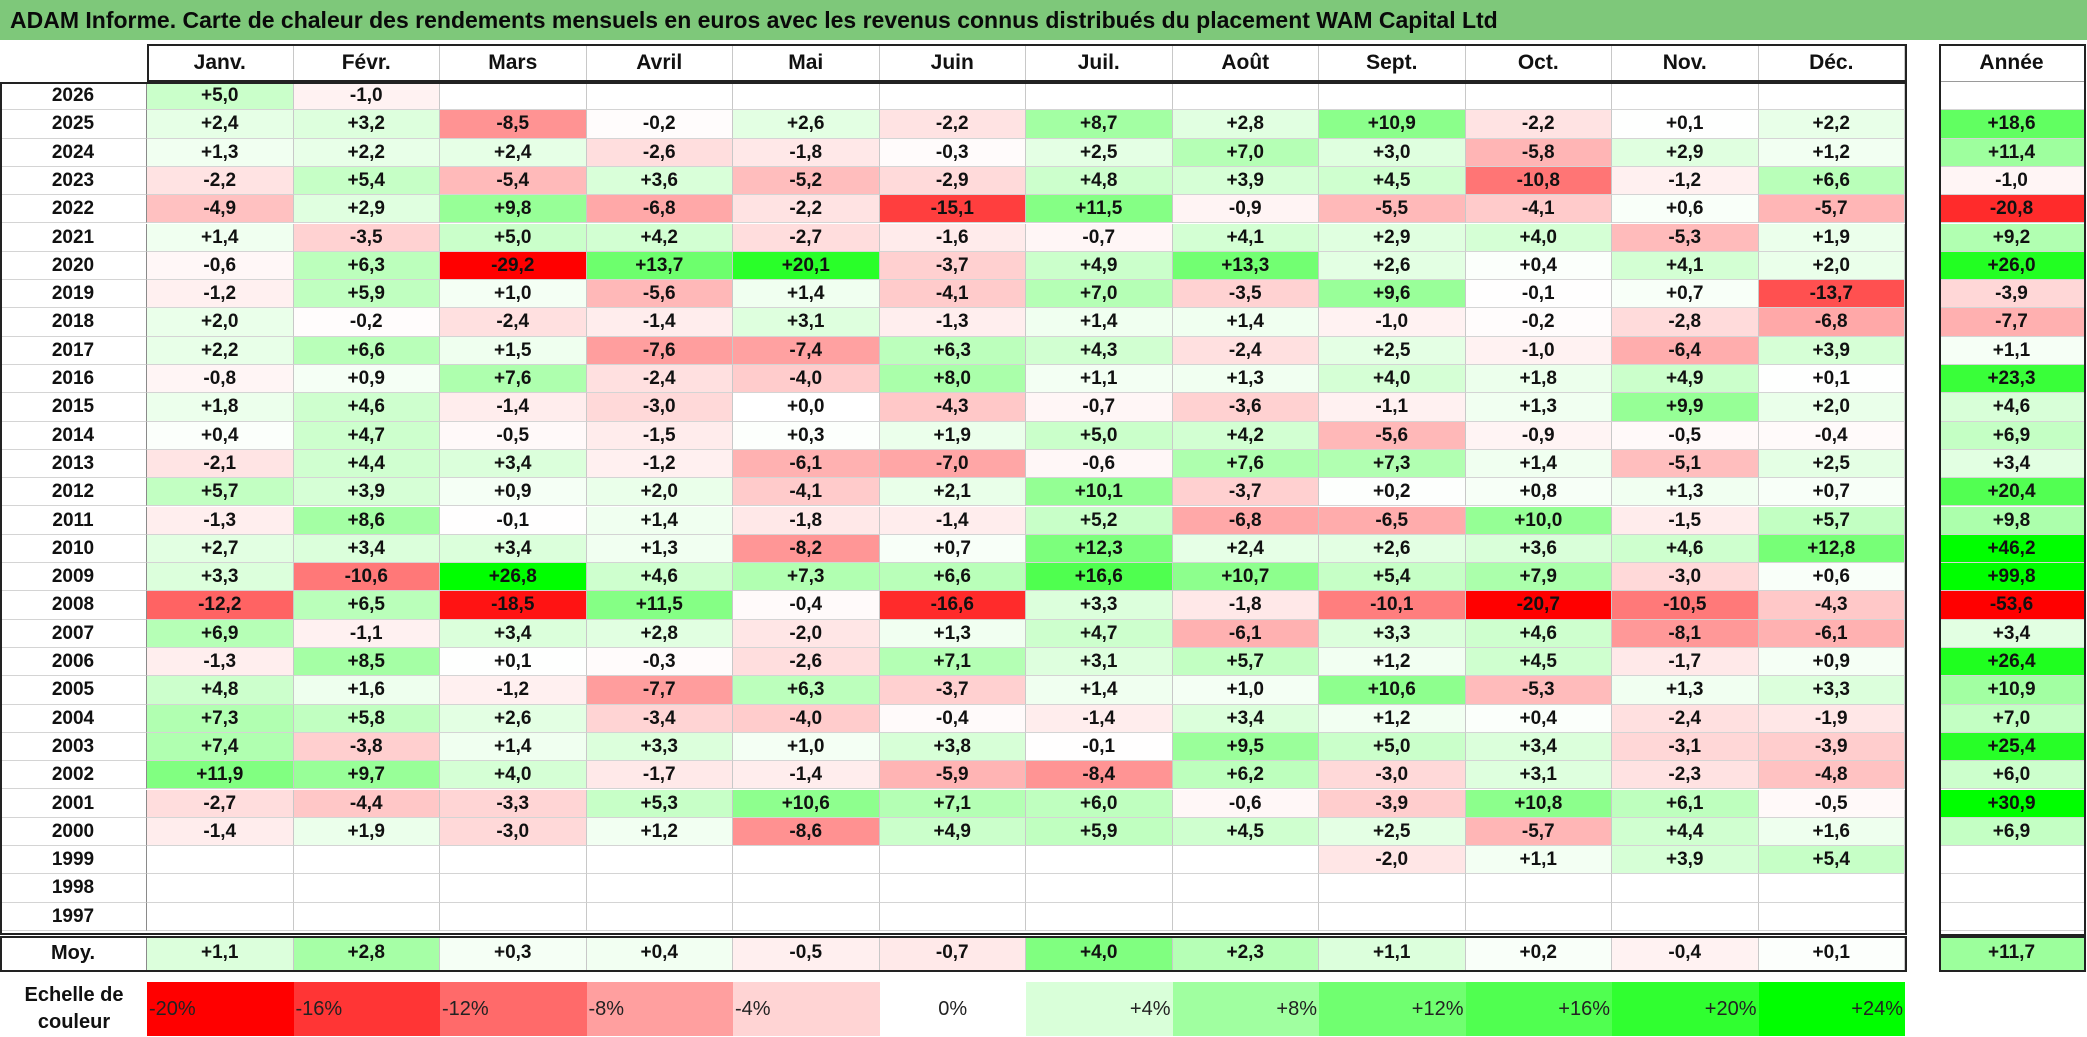  Describe the element at coordinates (2012, 860) in the screenshot. I see `annual-cell` at that location.